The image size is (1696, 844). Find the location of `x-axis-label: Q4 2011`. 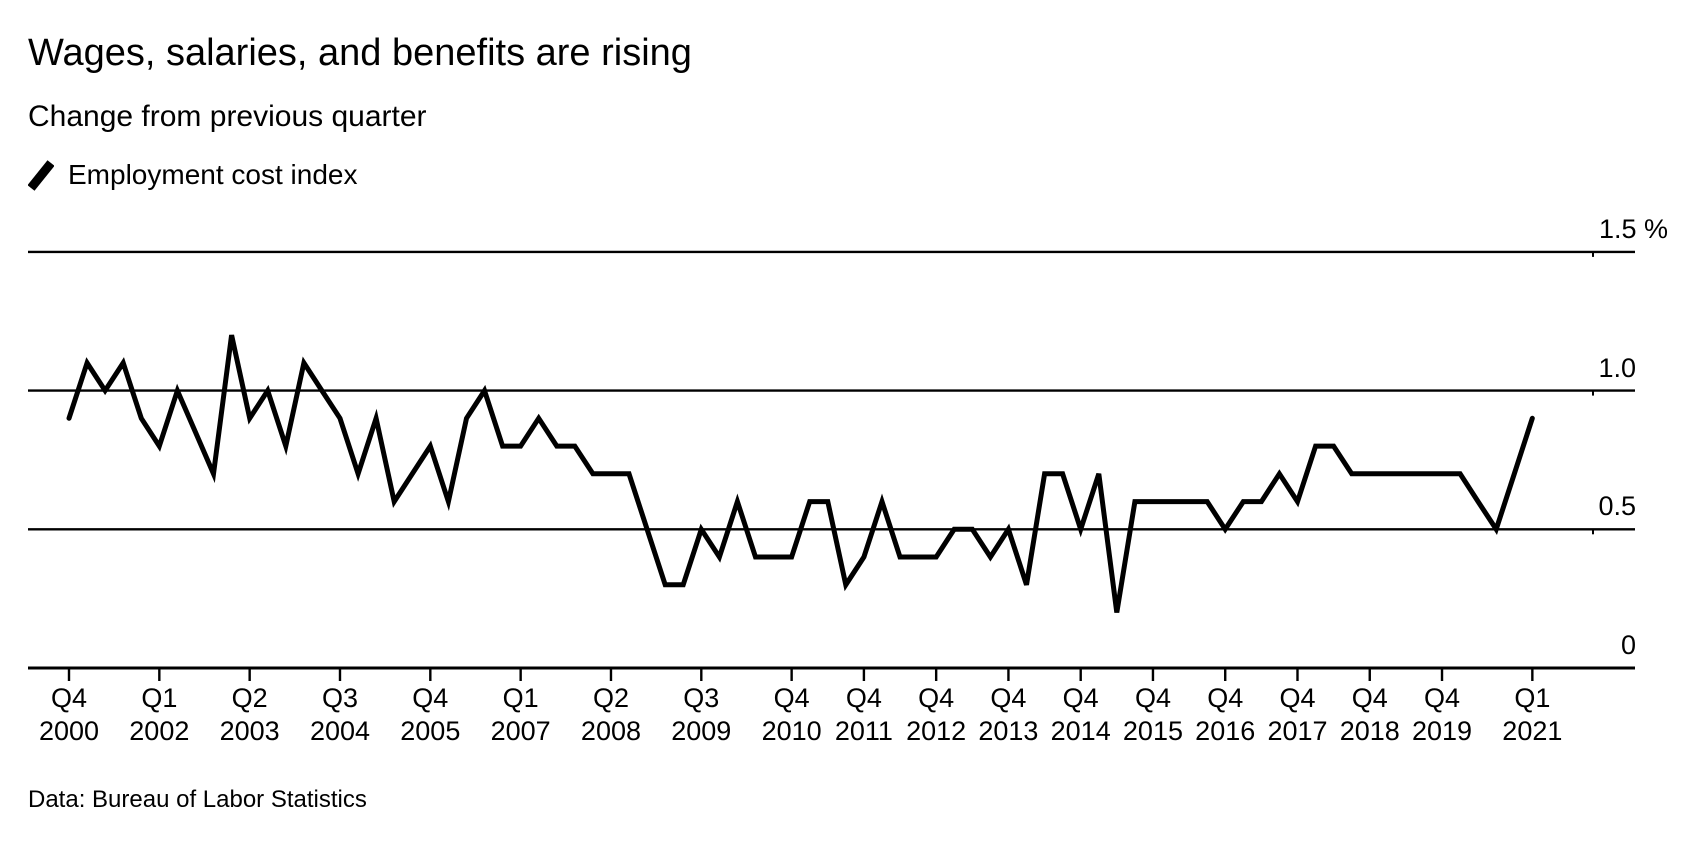

x-axis-label: Q4 2011 is located at coordinates (864, 715).